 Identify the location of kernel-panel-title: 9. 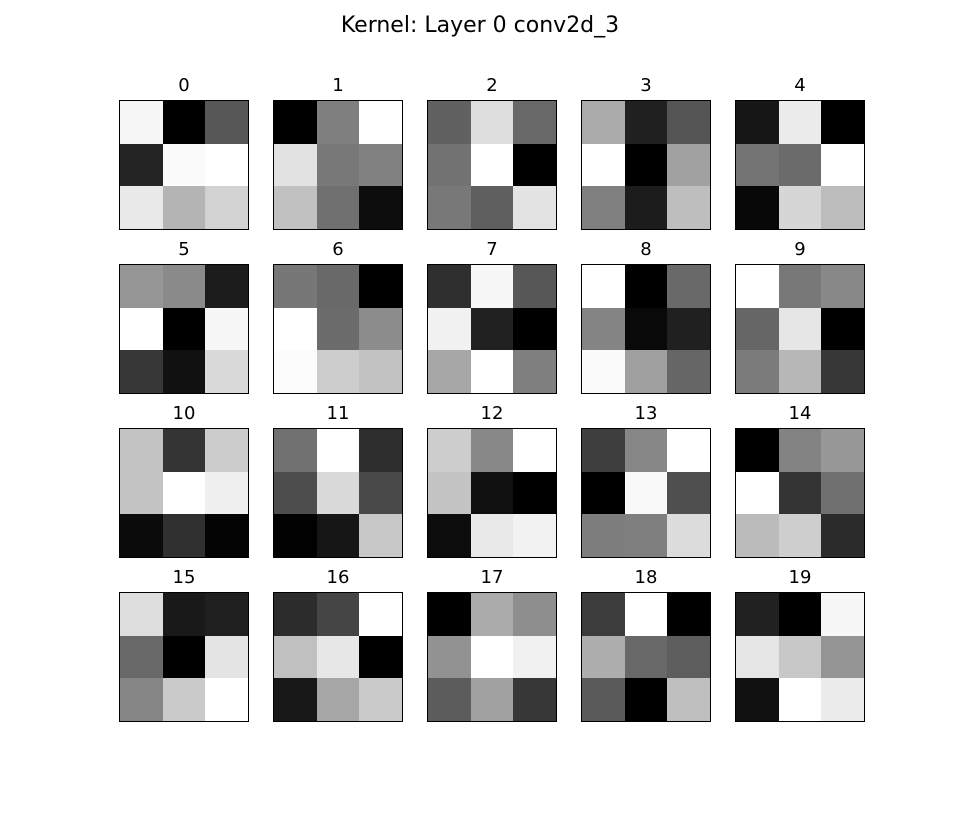
(800, 250).